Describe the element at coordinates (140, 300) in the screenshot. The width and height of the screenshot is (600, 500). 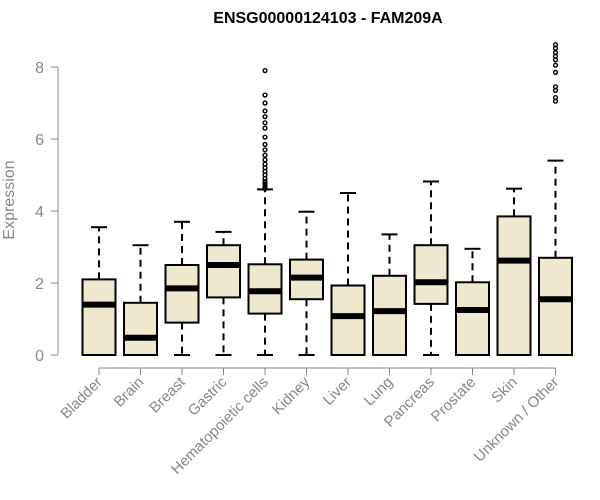
I see `box-brain` at that location.